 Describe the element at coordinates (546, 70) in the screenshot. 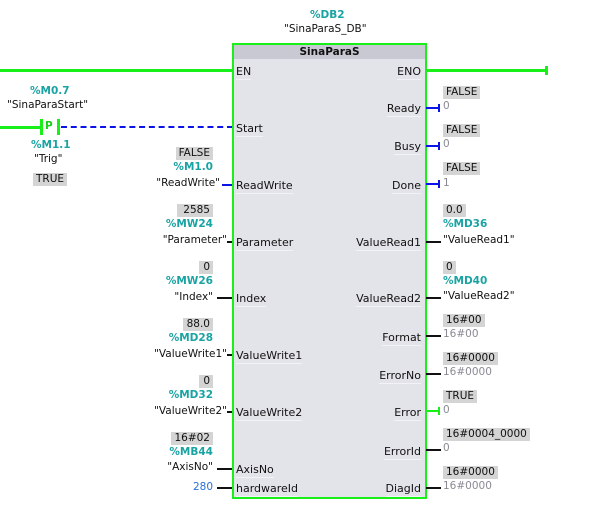

I see `eno-terminal` at that location.